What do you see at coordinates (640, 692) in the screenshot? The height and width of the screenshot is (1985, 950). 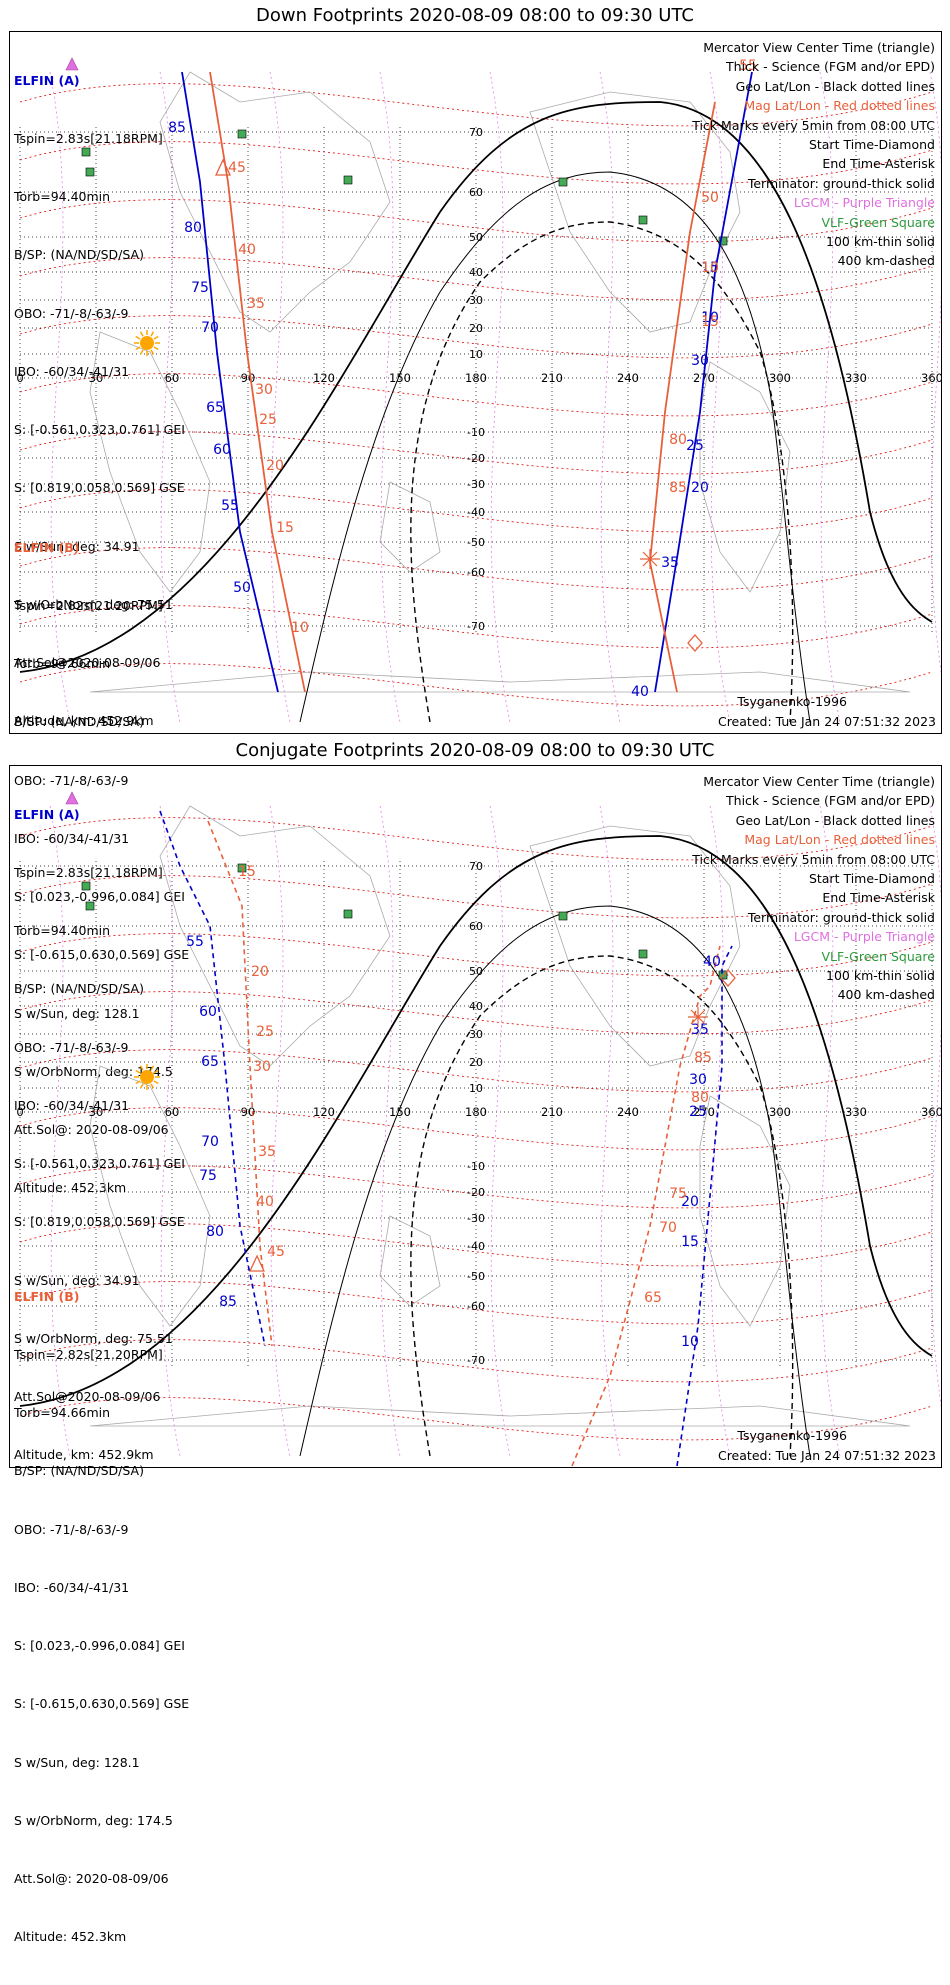 I see `elfin-a-tick-label: 40` at bounding box center [640, 692].